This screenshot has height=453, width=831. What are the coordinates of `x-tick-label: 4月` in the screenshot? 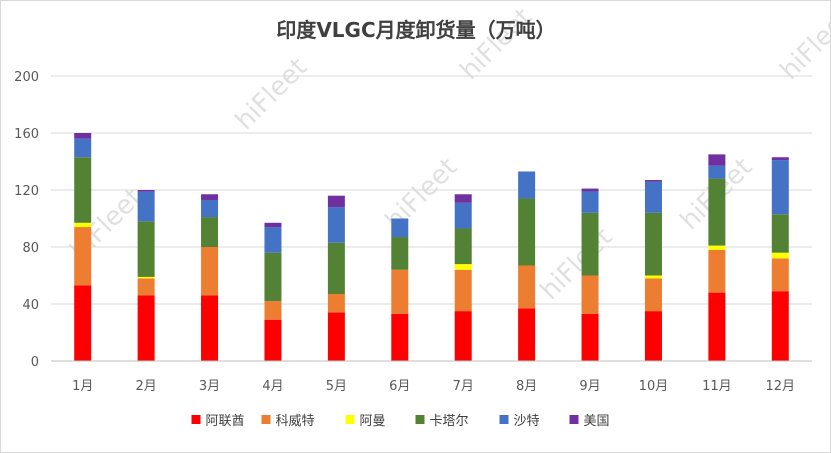 It's located at (272, 386).